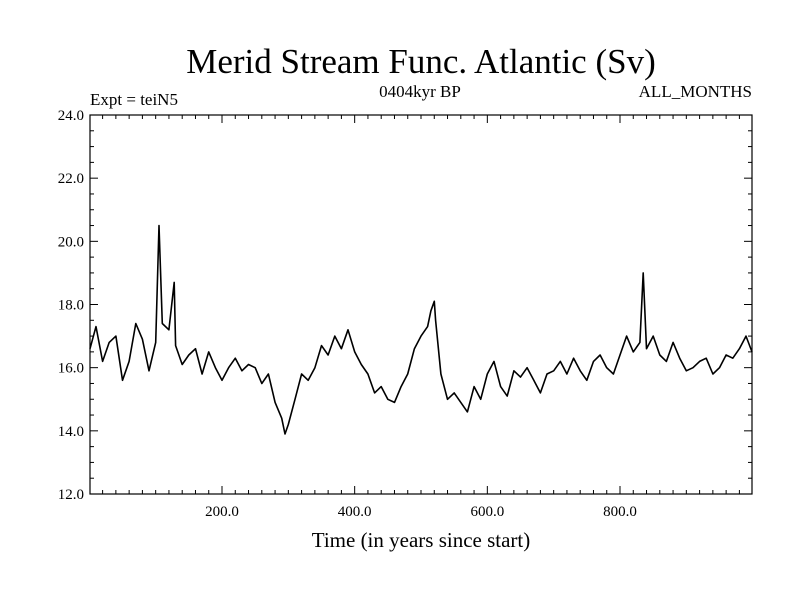  Describe the element at coordinates (71, 306) in the screenshot. I see `y-tick-label: 18.0` at that location.